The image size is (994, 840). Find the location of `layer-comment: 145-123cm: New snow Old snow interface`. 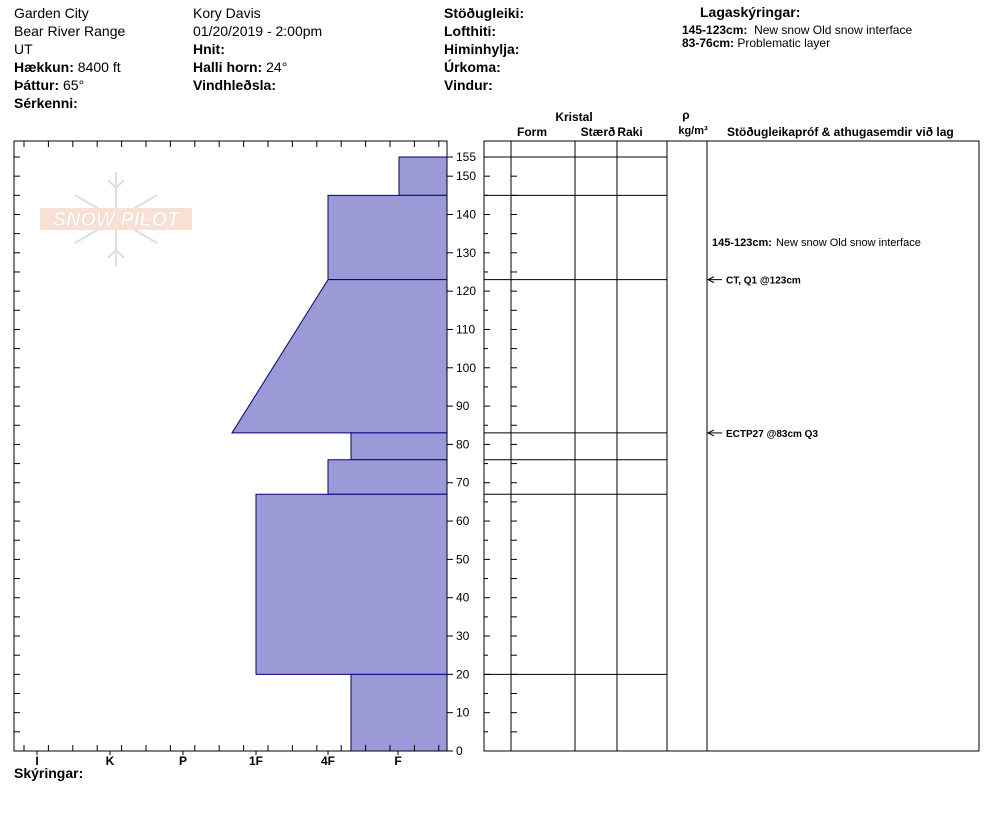

layer-comment: 145-123cm: New snow Old snow interface is located at coordinates (816, 243).